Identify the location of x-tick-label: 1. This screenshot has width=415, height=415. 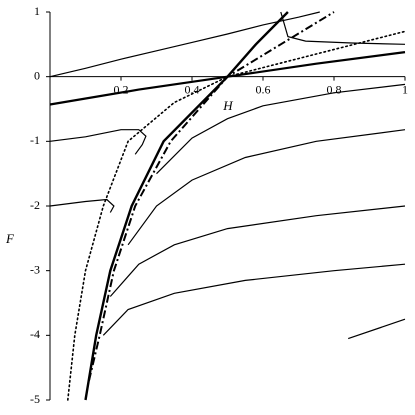
(405, 89).